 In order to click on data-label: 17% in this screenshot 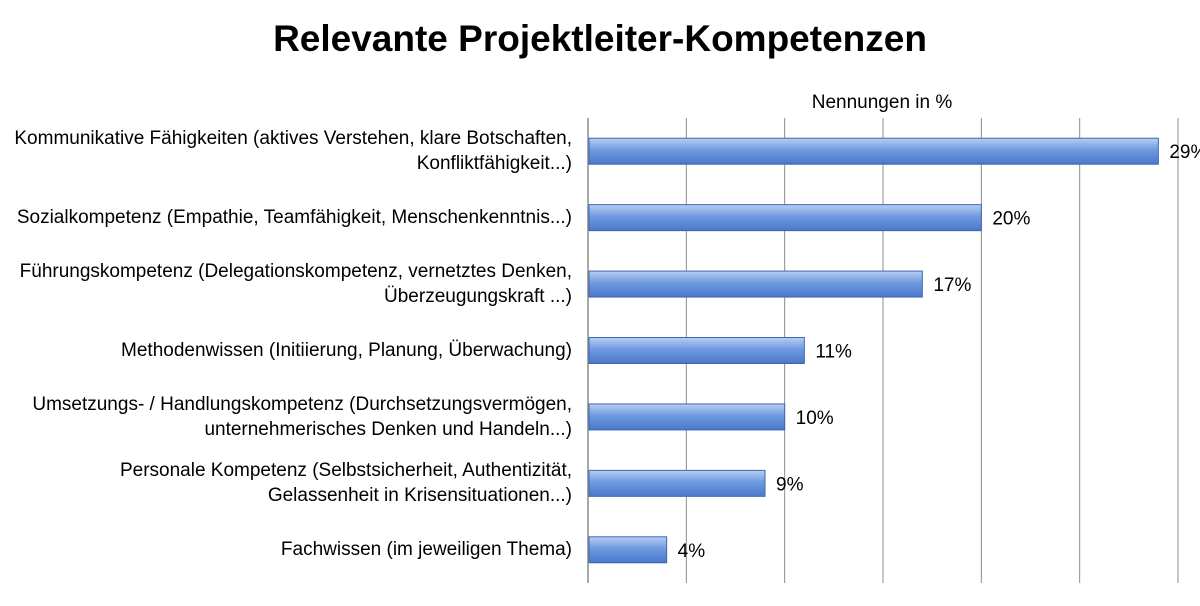, I will do `click(952, 285)`.